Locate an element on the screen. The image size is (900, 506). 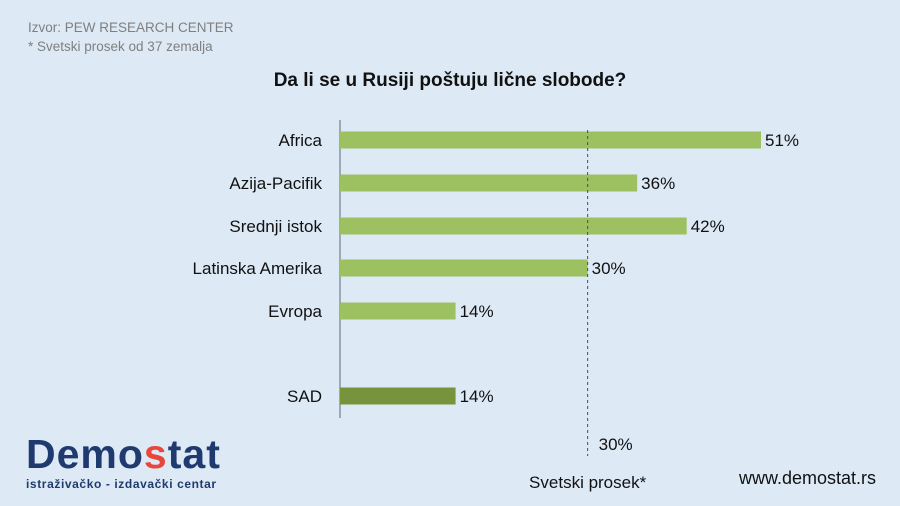
bar-evropa is located at coordinates (398, 311).